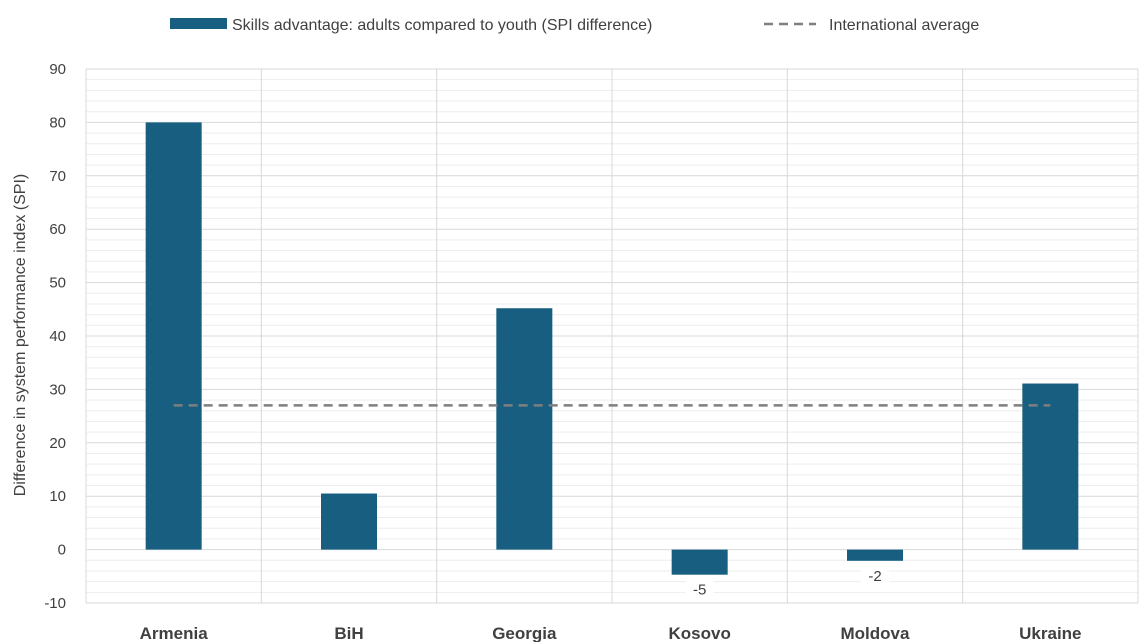 The height and width of the screenshot is (642, 1141). Describe the element at coordinates (348, 633) in the screenshot. I see `category-label-bih: BiH` at that location.